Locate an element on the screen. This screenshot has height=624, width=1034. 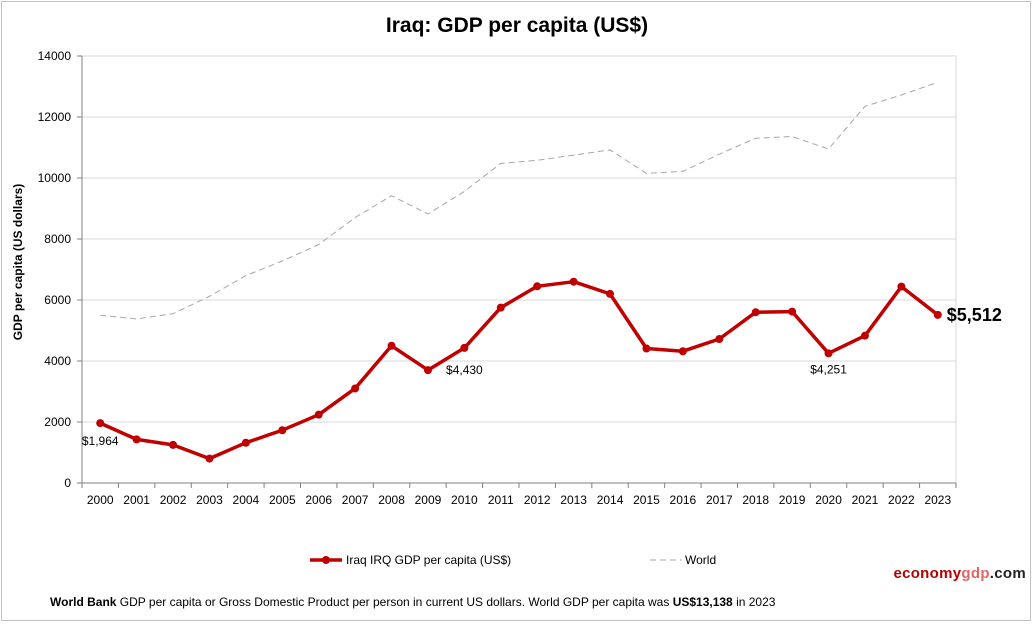
x-tick-label: 2009 is located at coordinates (428, 500).